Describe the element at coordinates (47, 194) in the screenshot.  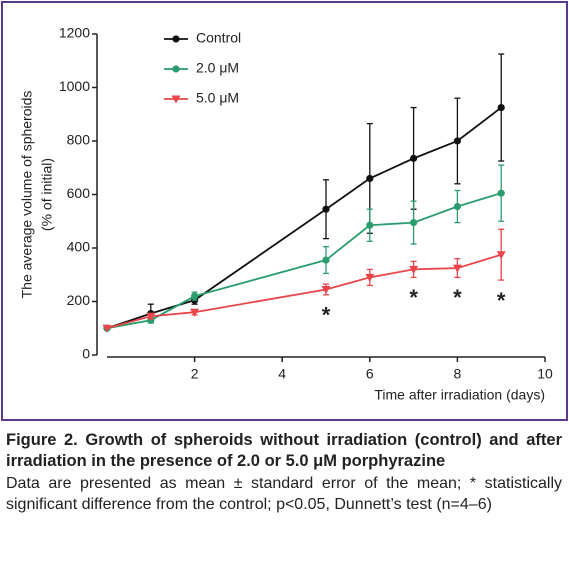
I see `y-axis-label: (% of initial)` at that location.